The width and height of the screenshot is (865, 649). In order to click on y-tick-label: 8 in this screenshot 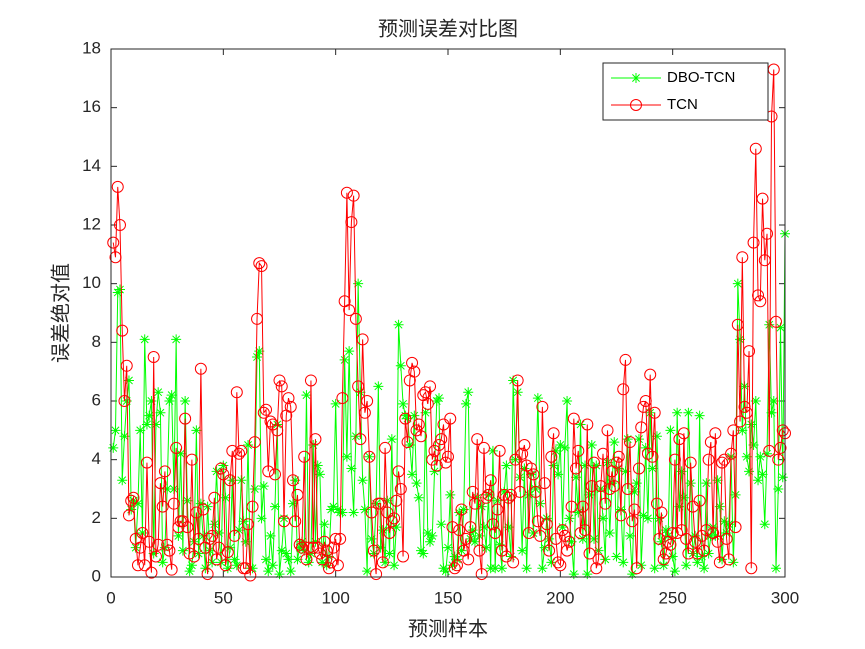, I will do `click(96, 341)`.